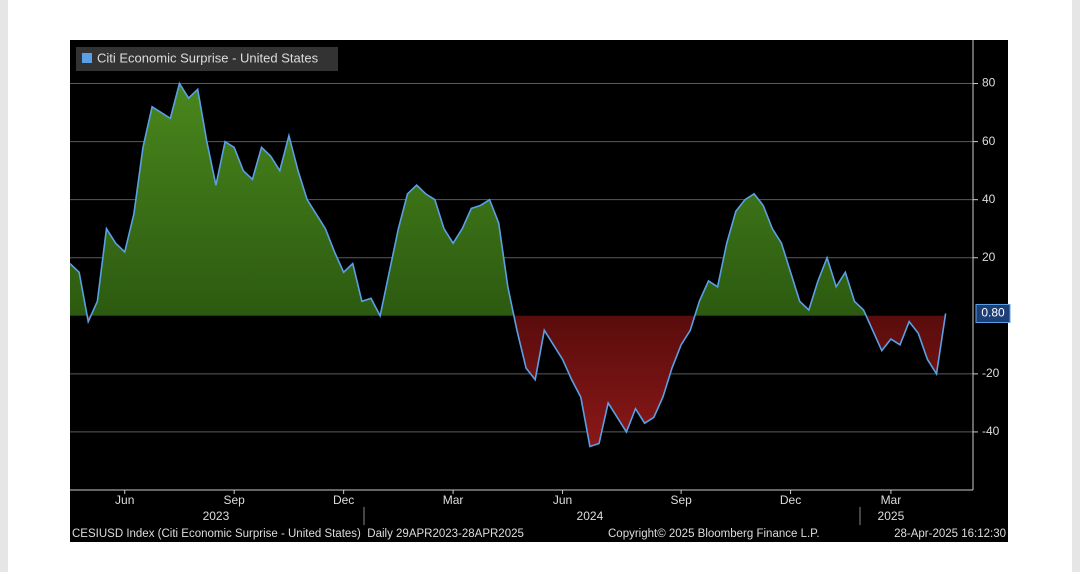 The image size is (1080, 572). What do you see at coordinates (989, 199) in the screenshot?
I see `y-tick-label: 40` at bounding box center [989, 199].